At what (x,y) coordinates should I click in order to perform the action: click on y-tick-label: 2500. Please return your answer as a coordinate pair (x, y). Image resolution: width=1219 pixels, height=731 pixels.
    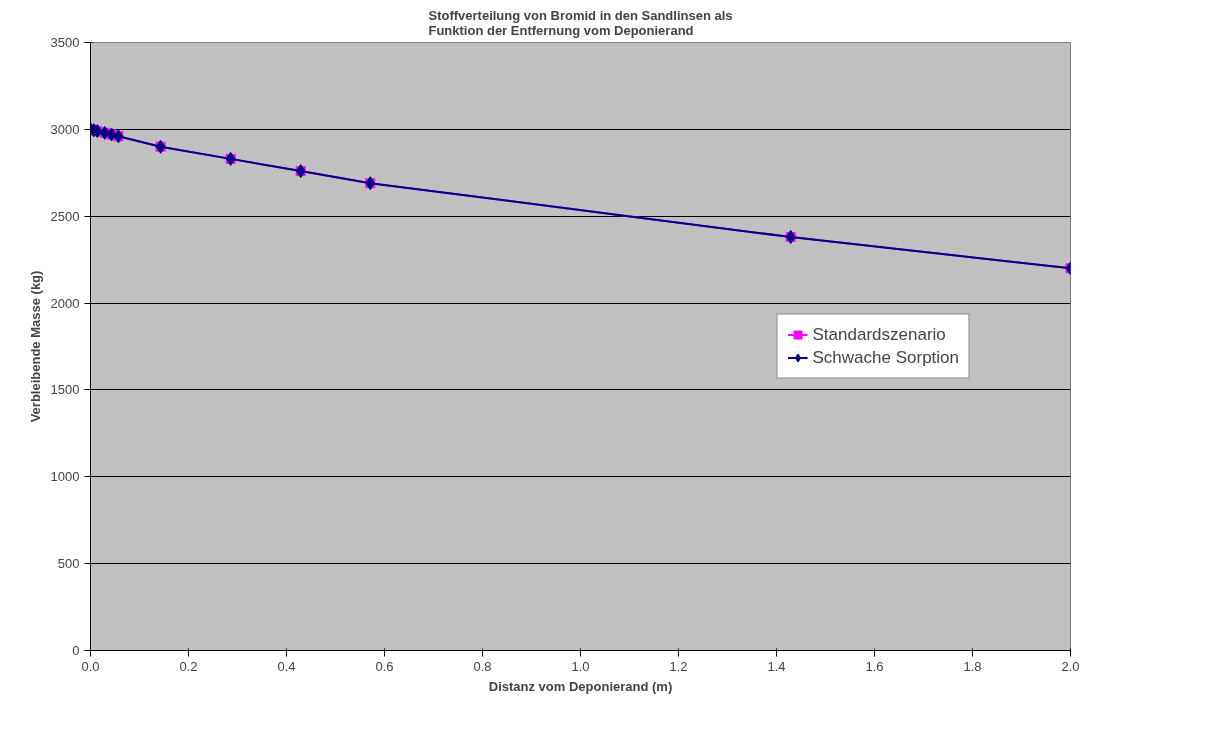
    Looking at the image, I should click on (65, 216).